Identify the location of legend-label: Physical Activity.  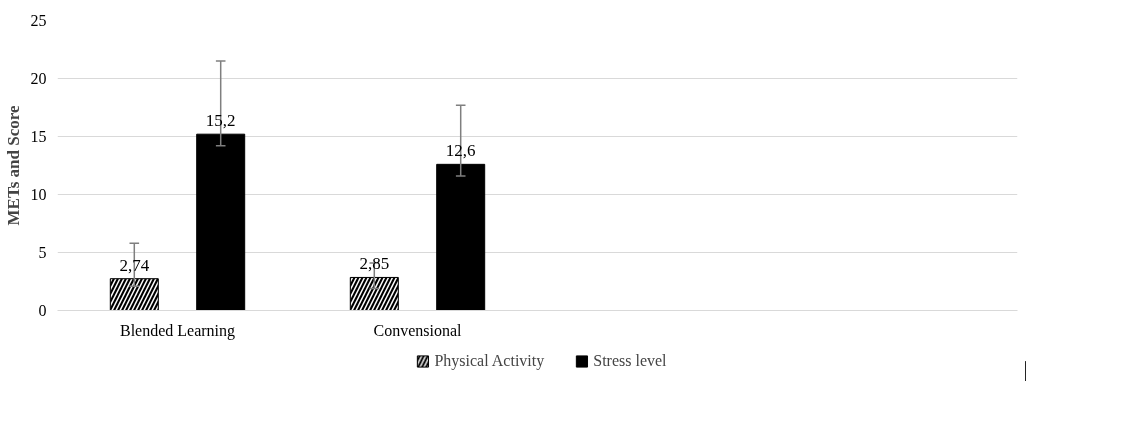
(489, 361).